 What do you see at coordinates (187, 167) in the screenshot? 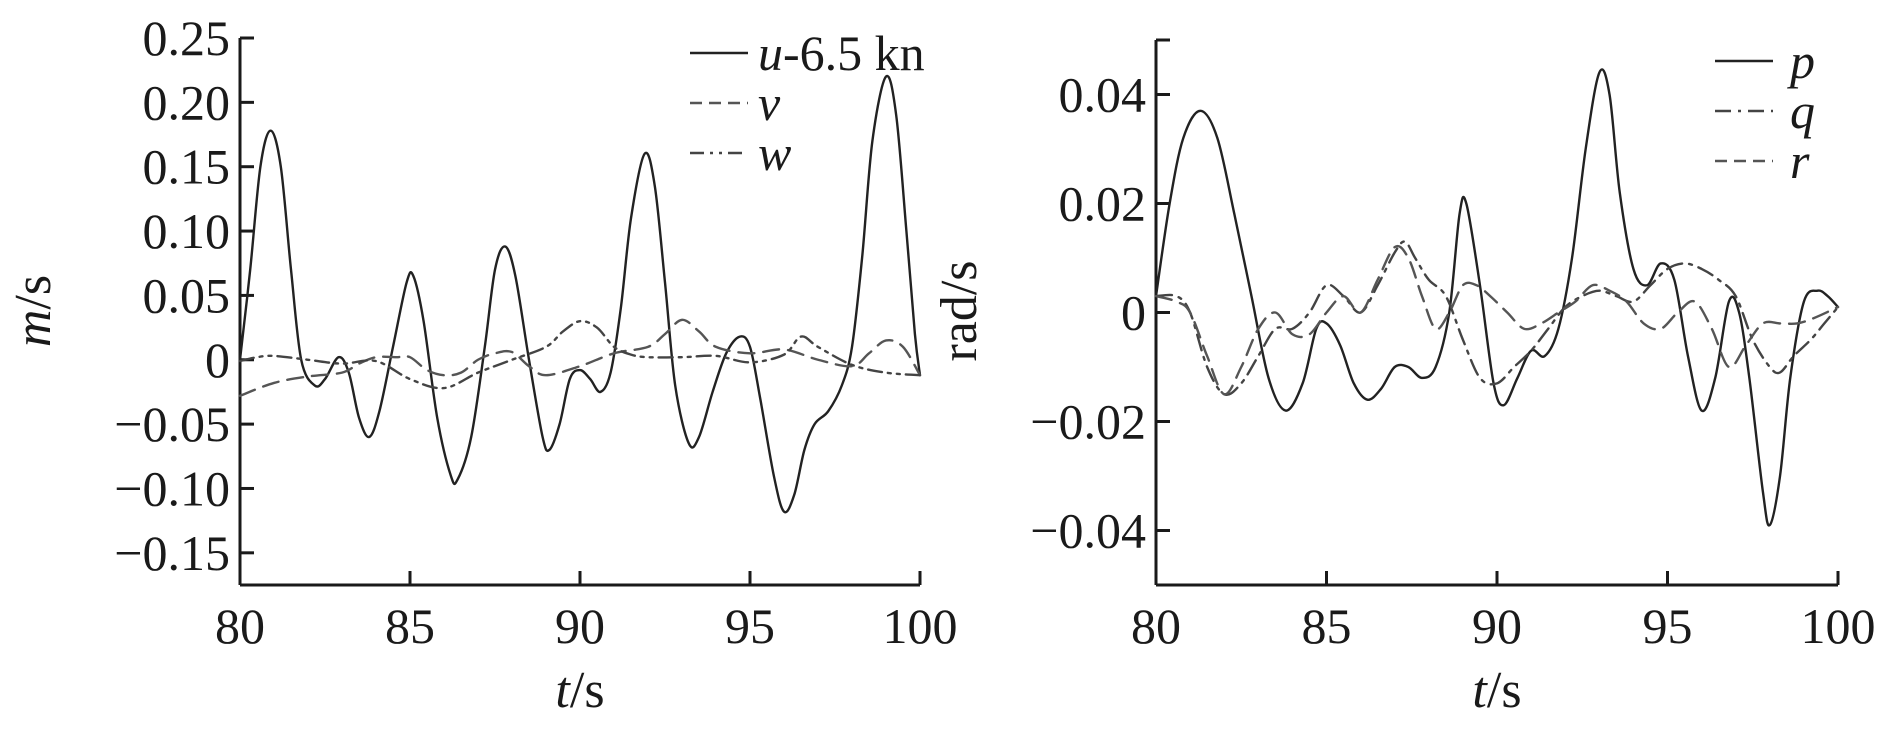
I see `y-tick-label: 0.15` at bounding box center [187, 167].